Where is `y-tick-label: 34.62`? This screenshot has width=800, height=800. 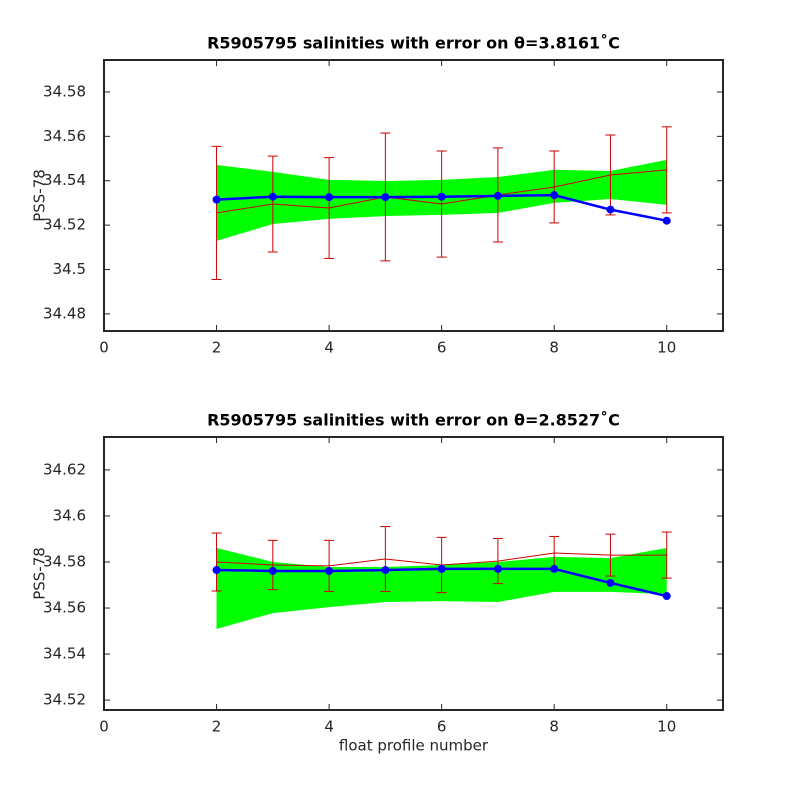
y-tick-label: 34.62 is located at coordinates (64, 469).